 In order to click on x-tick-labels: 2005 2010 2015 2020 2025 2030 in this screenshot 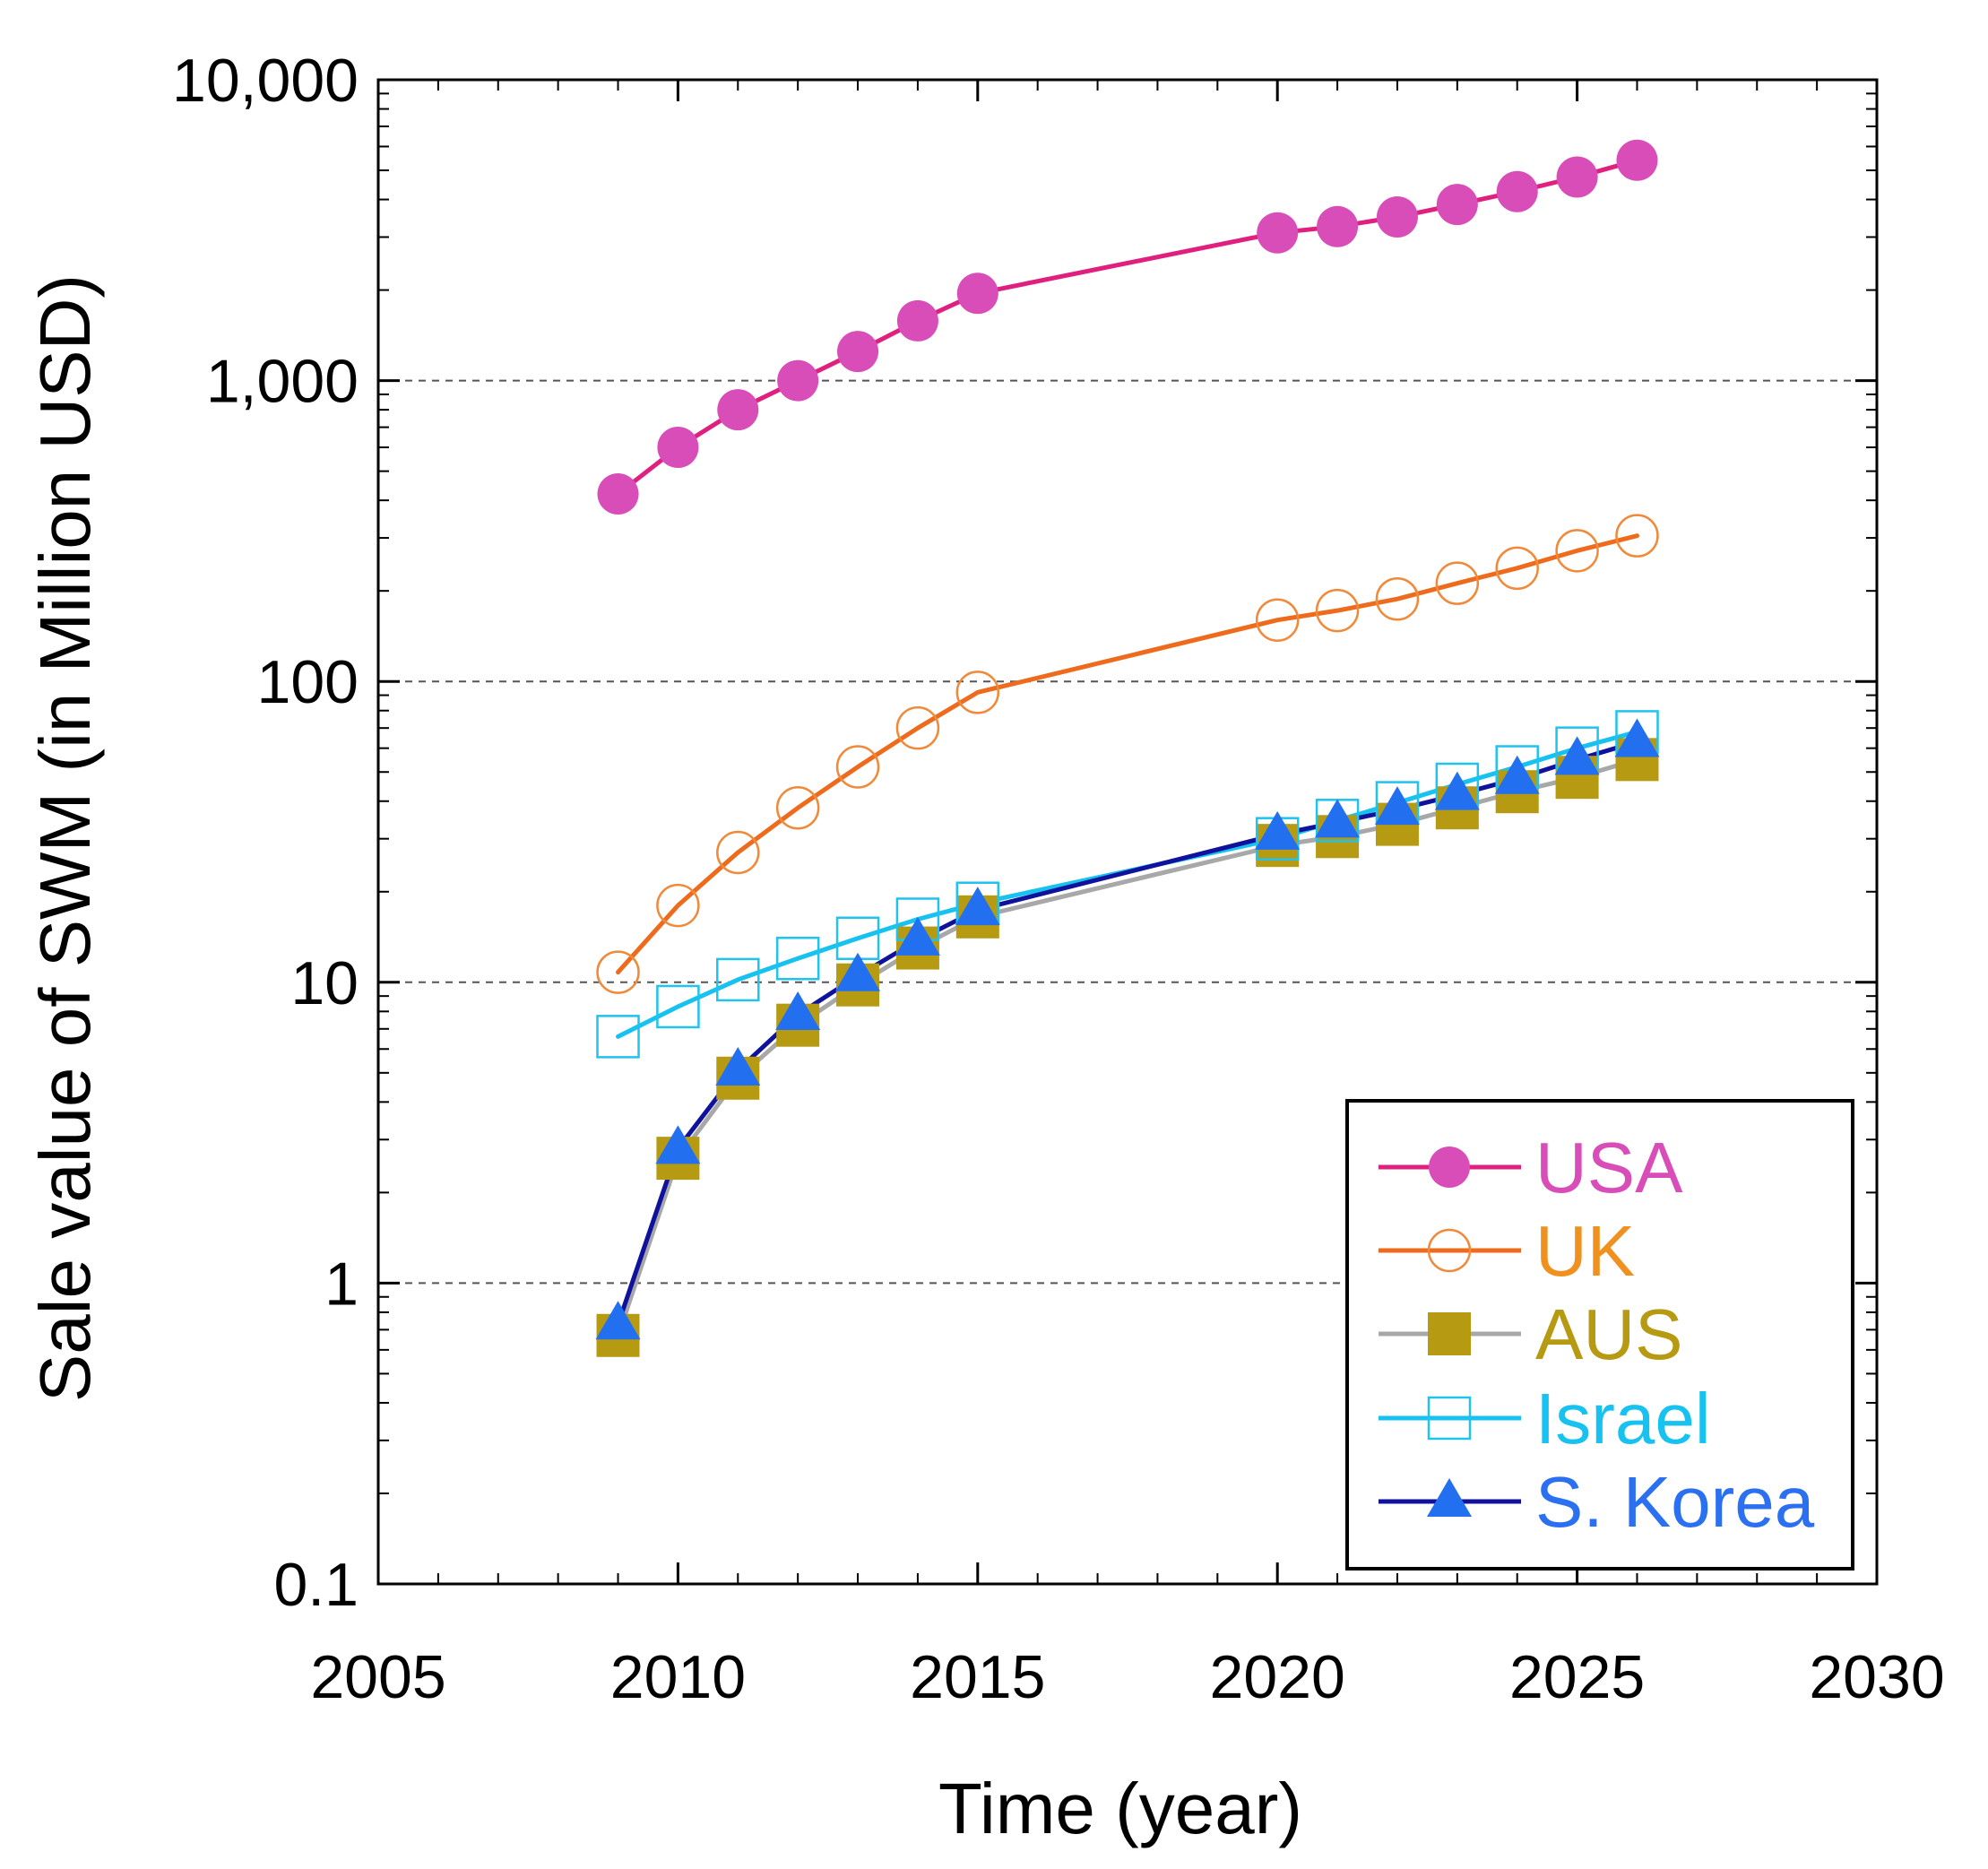, I will do `click(1127, 1677)`.